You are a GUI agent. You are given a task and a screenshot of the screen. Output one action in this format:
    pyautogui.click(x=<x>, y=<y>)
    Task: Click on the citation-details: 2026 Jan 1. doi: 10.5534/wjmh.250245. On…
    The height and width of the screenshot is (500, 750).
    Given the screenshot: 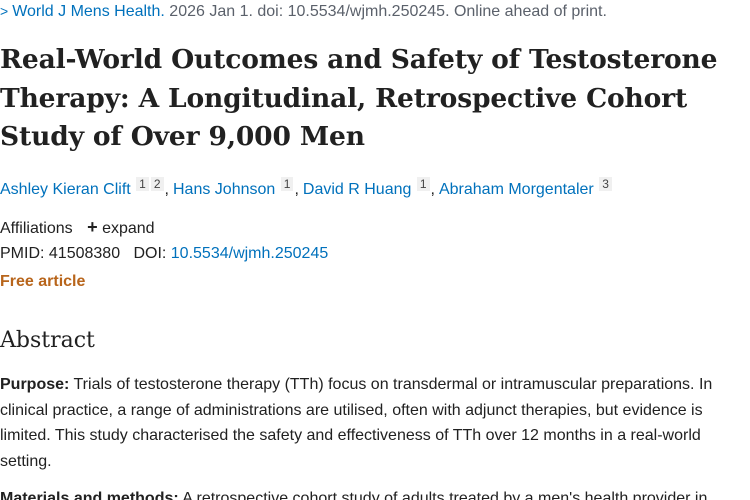 What is the action you would take?
    pyautogui.click(x=388, y=11)
    